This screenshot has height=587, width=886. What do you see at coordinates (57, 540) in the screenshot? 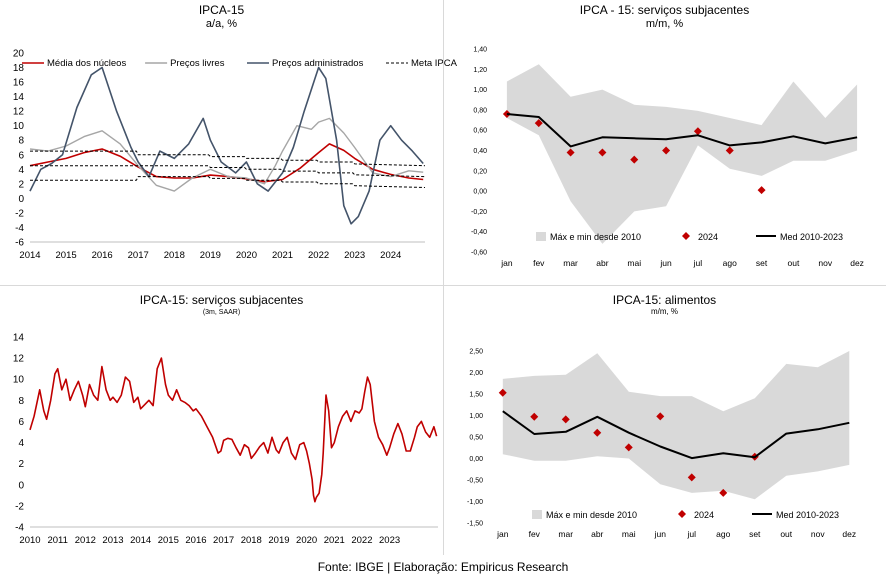
I see `x-tick-label: 2011` at bounding box center [57, 540].